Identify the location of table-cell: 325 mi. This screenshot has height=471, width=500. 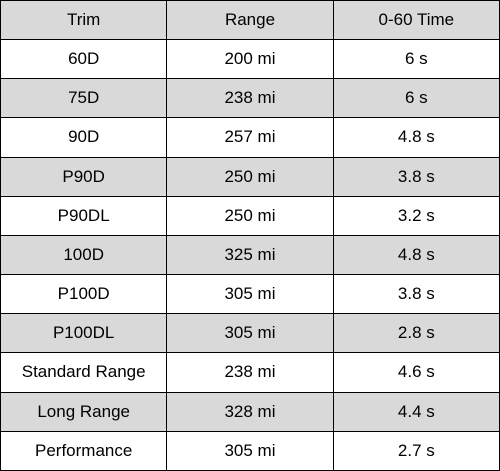
(250, 255).